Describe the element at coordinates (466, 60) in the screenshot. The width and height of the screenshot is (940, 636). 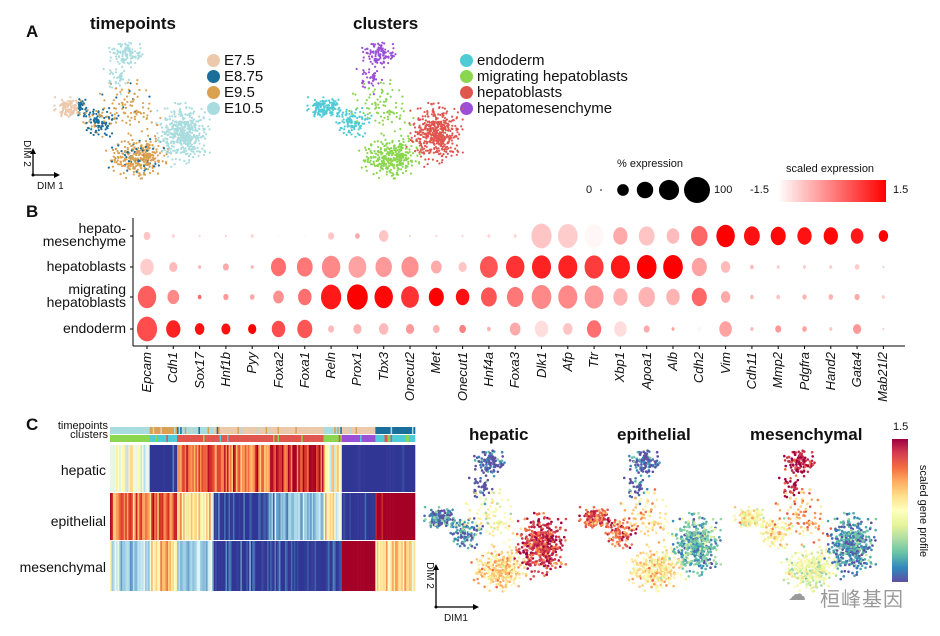
I see `legend-swatch` at that location.